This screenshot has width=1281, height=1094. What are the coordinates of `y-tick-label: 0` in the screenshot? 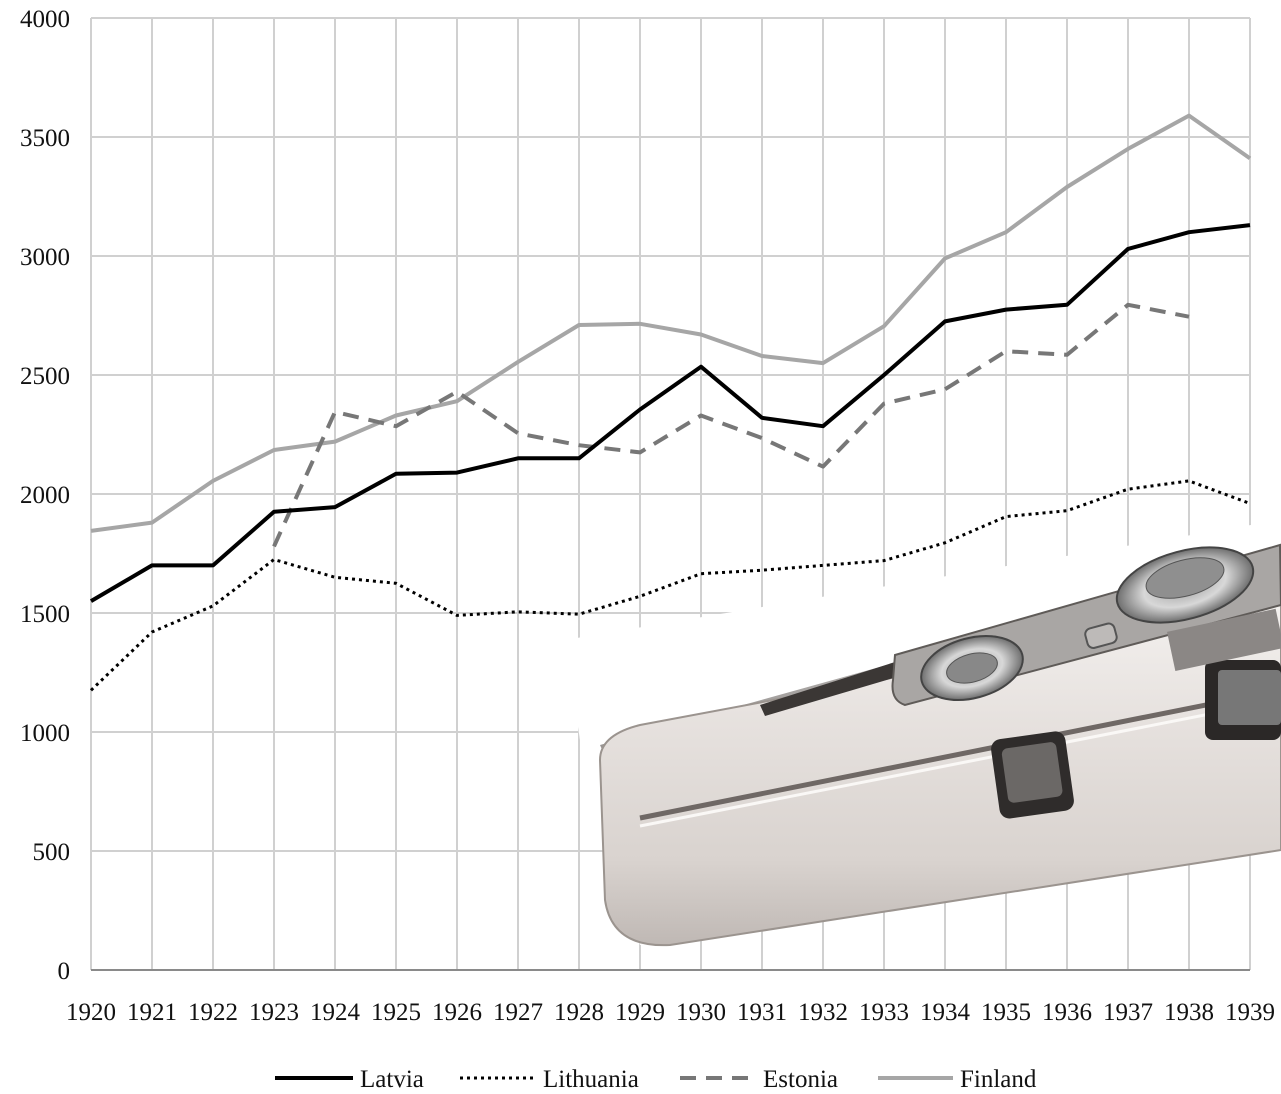 It's located at (64, 971).